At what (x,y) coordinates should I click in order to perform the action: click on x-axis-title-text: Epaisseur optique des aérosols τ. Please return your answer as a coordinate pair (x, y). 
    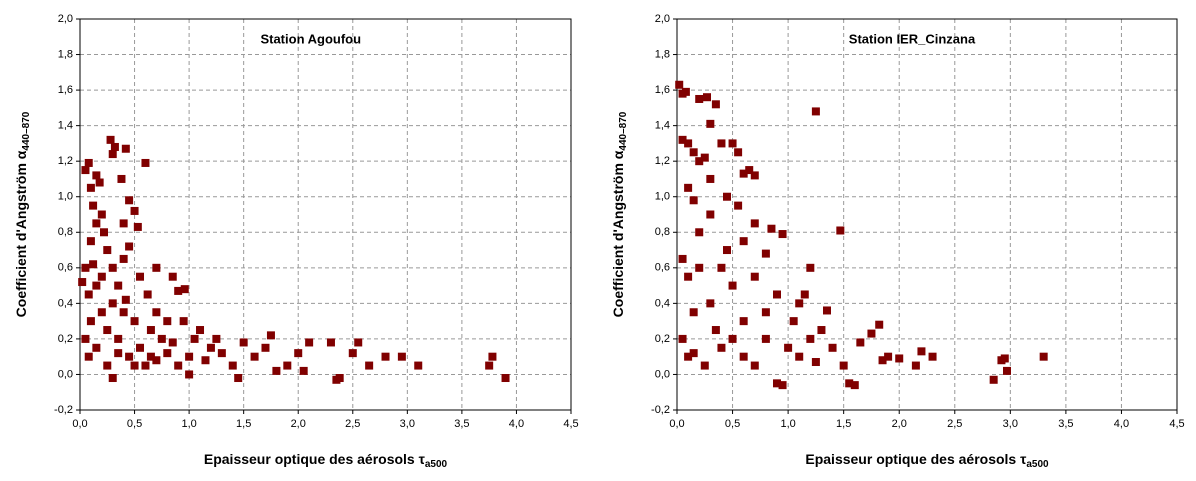
    Looking at the image, I should click on (315, 459).